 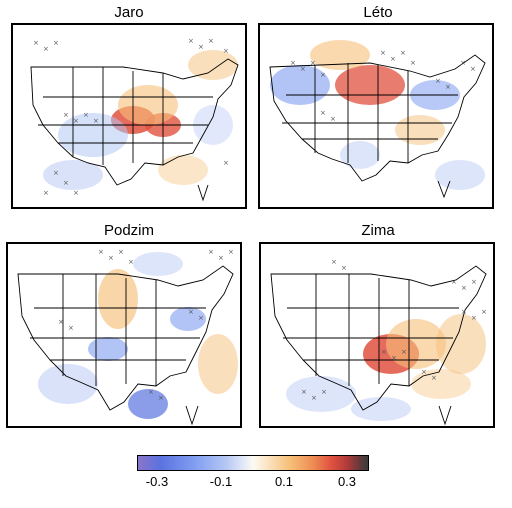 What do you see at coordinates (157, 481) in the screenshot?
I see `colorbar-tick-label: -0.3` at bounding box center [157, 481].